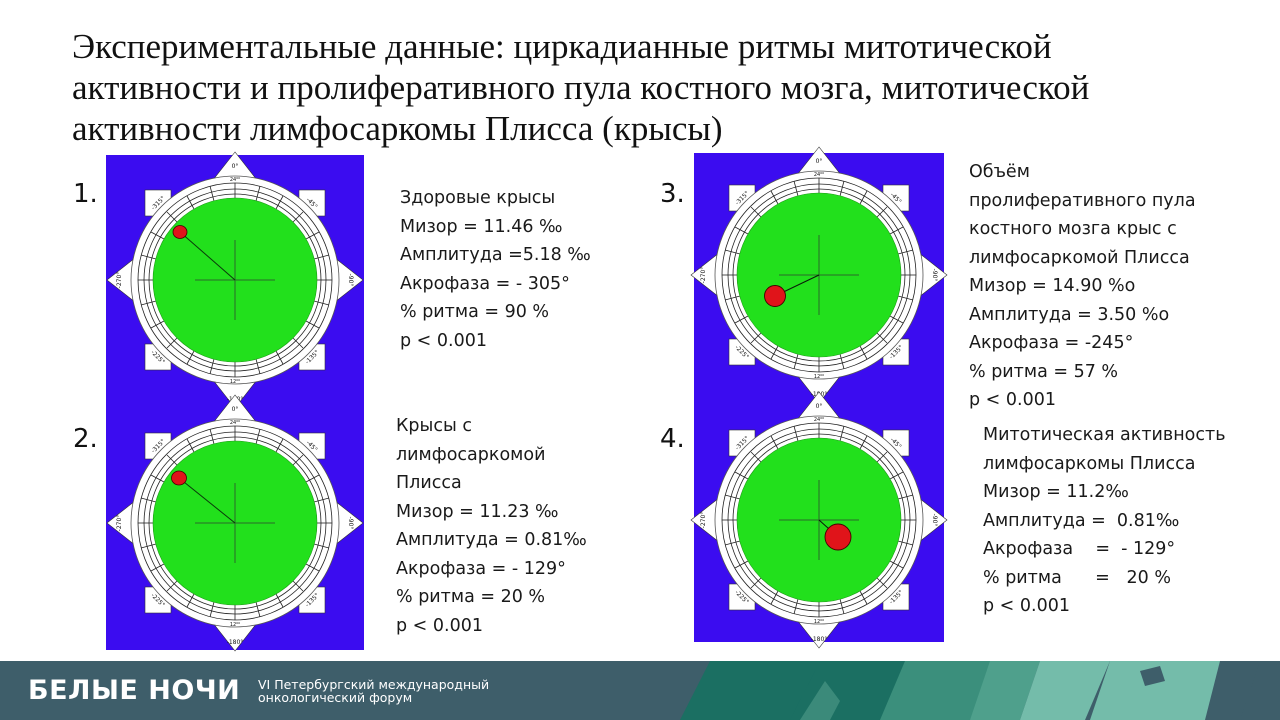 The image size is (1280, 720). I want to click on stats-rhythm: % ритма = 90 %, so click(475, 312).